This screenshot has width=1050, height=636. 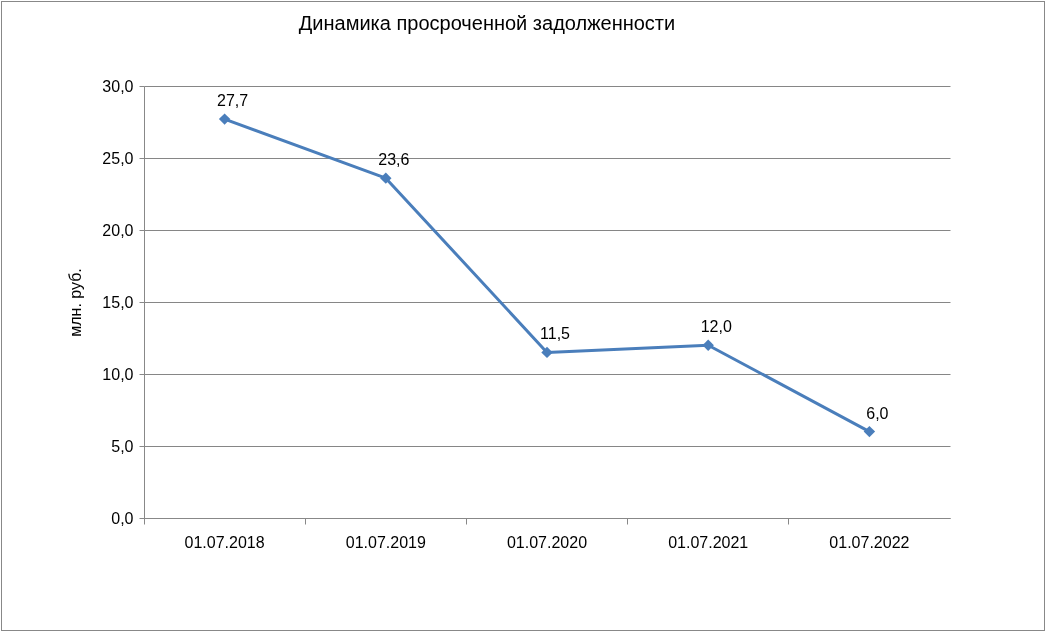 What do you see at coordinates (122, 518) in the screenshot?
I see `y-tick-label: 0,0` at bounding box center [122, 518].